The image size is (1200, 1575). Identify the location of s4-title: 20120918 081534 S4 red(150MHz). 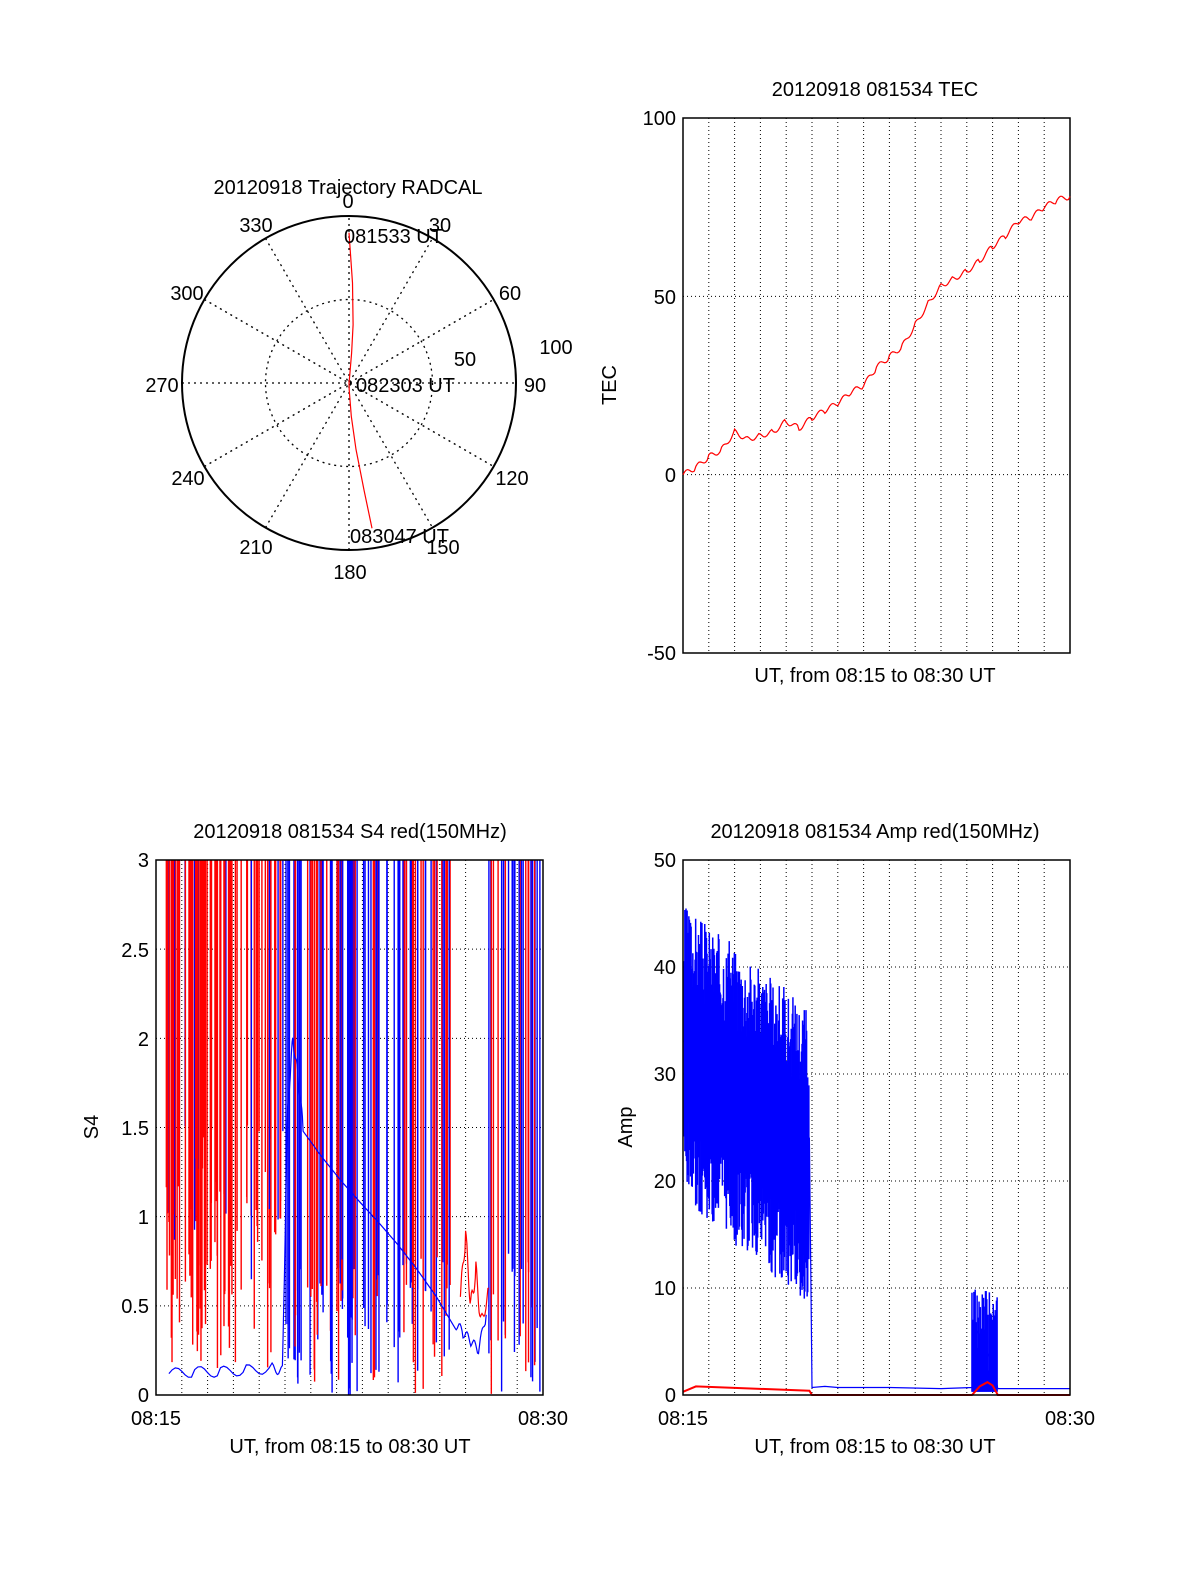
(350, 832).